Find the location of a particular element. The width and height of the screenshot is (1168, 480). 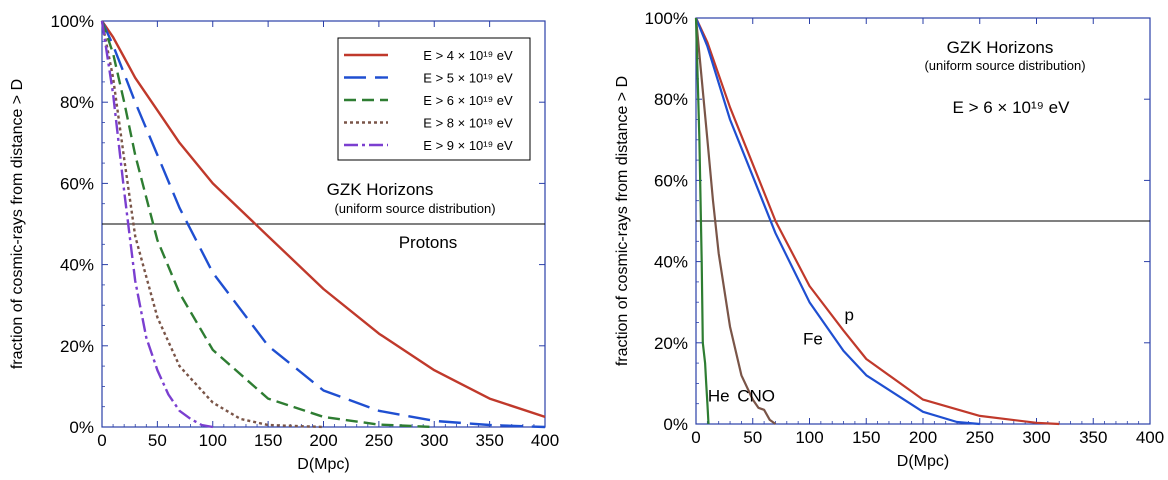

legend-label: E > 4 × 10¹⁹ eV is located at coordinates (468, 55).